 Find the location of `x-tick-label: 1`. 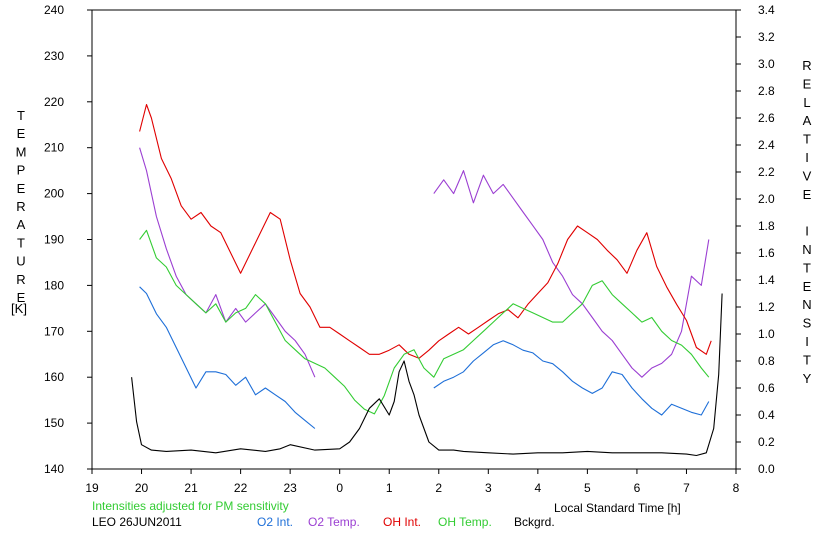

x-tick-label: 1 is located at coordinates (389, 488).